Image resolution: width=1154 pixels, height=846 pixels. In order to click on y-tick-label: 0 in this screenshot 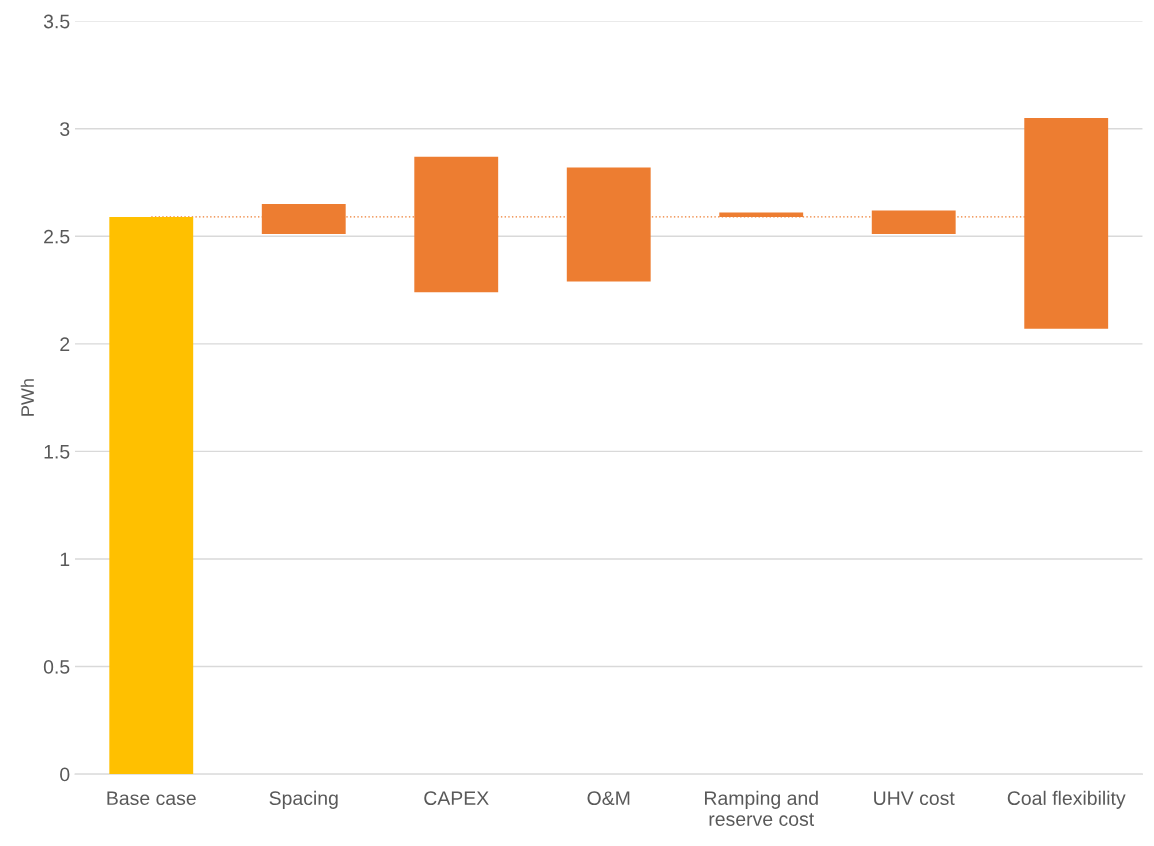, I will do `click(65, 774)`.